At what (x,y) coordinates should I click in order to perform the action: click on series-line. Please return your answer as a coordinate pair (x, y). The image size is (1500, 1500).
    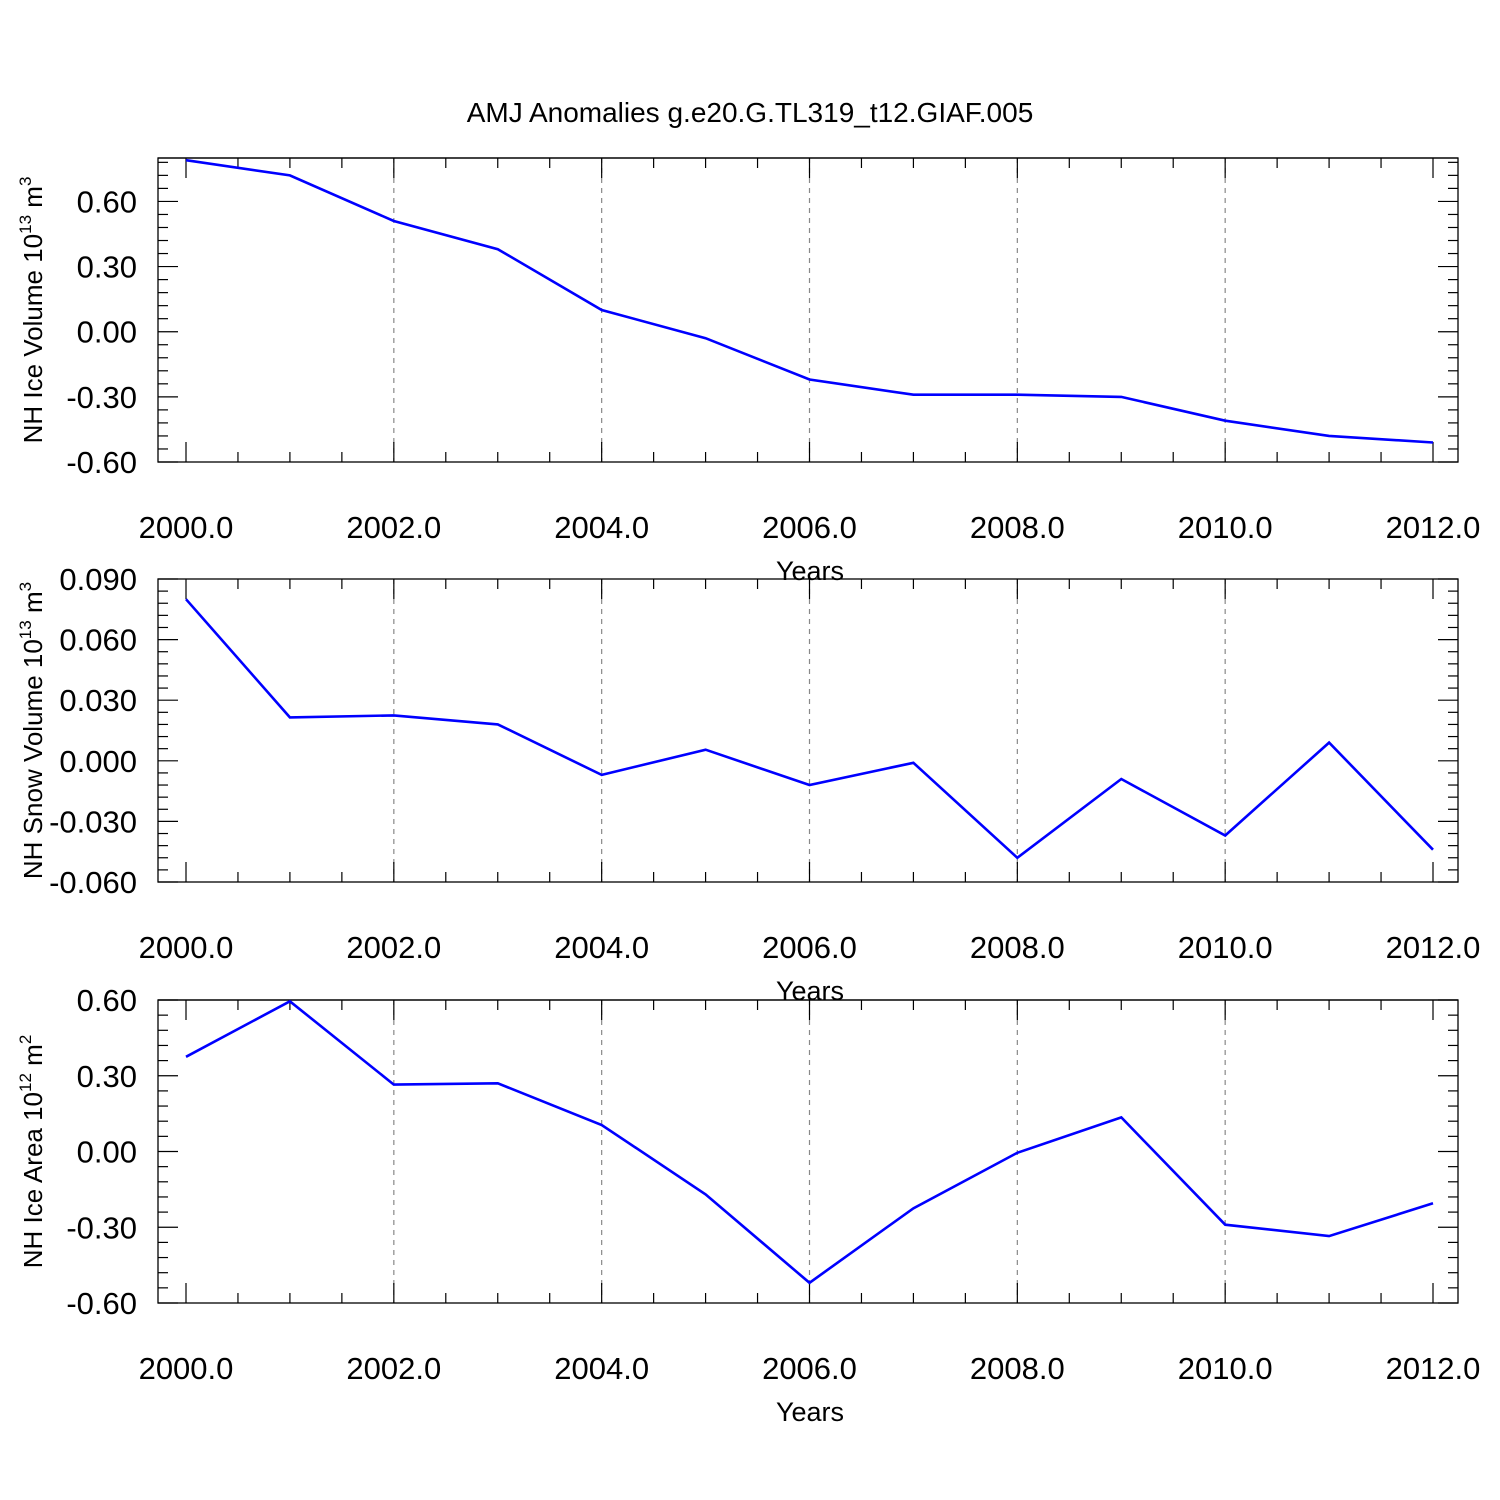
    Looking at the image, I should click on (809, 729).